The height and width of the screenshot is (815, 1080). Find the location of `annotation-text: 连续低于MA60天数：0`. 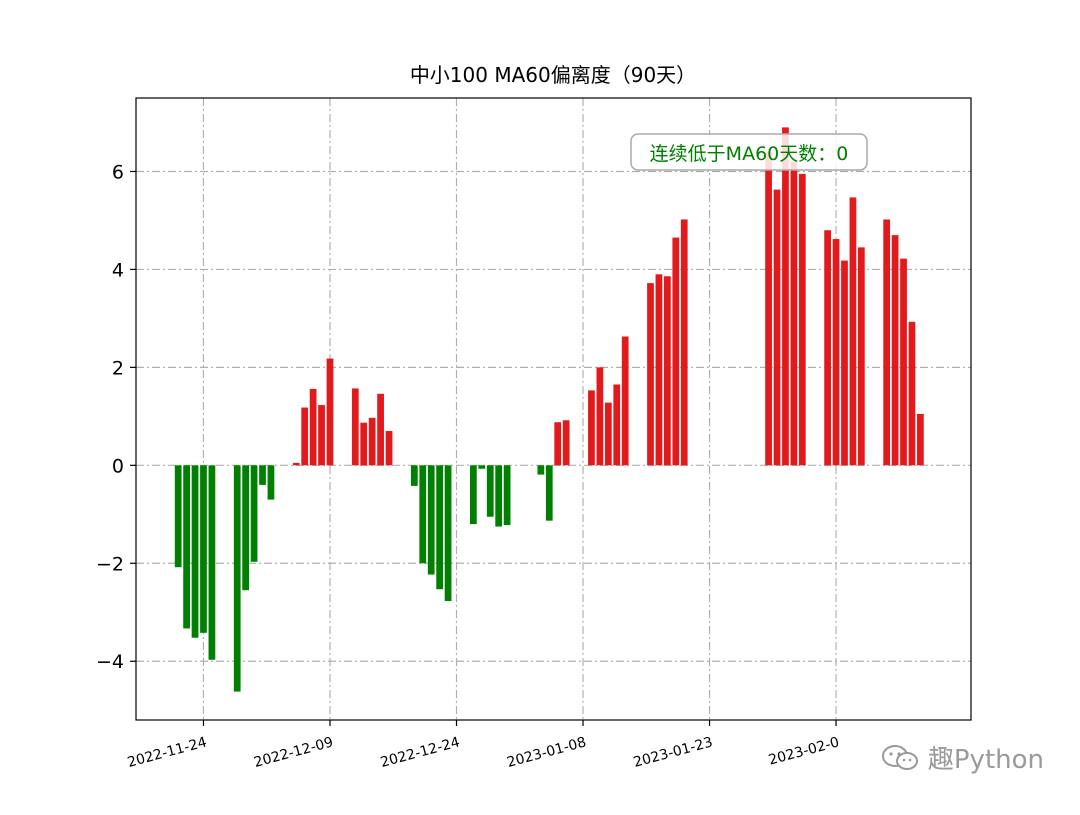

annotation-text: 连续低于MA60天数：0 is located at coordinates (749, 154).